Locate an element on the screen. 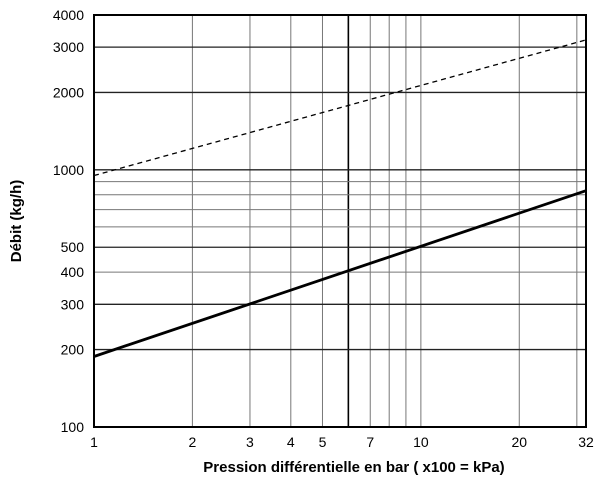 The height and width of the screenshot is (483, 601). y-axis-title: Débit (kg/h) is located at coordinates (16, 221).